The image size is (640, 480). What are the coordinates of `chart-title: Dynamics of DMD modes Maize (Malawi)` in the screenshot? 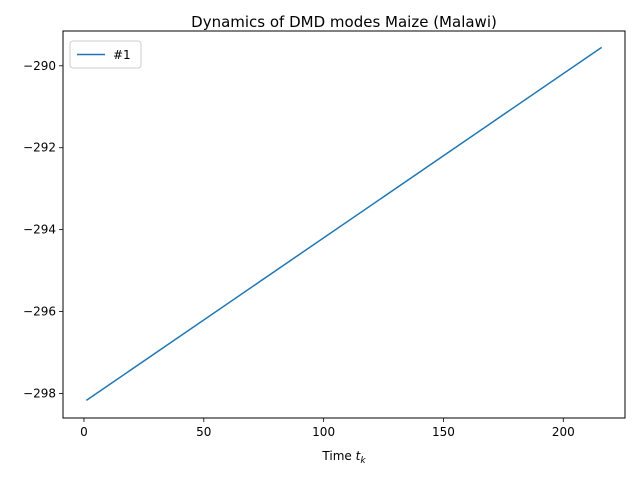 It's located at (344, 22).